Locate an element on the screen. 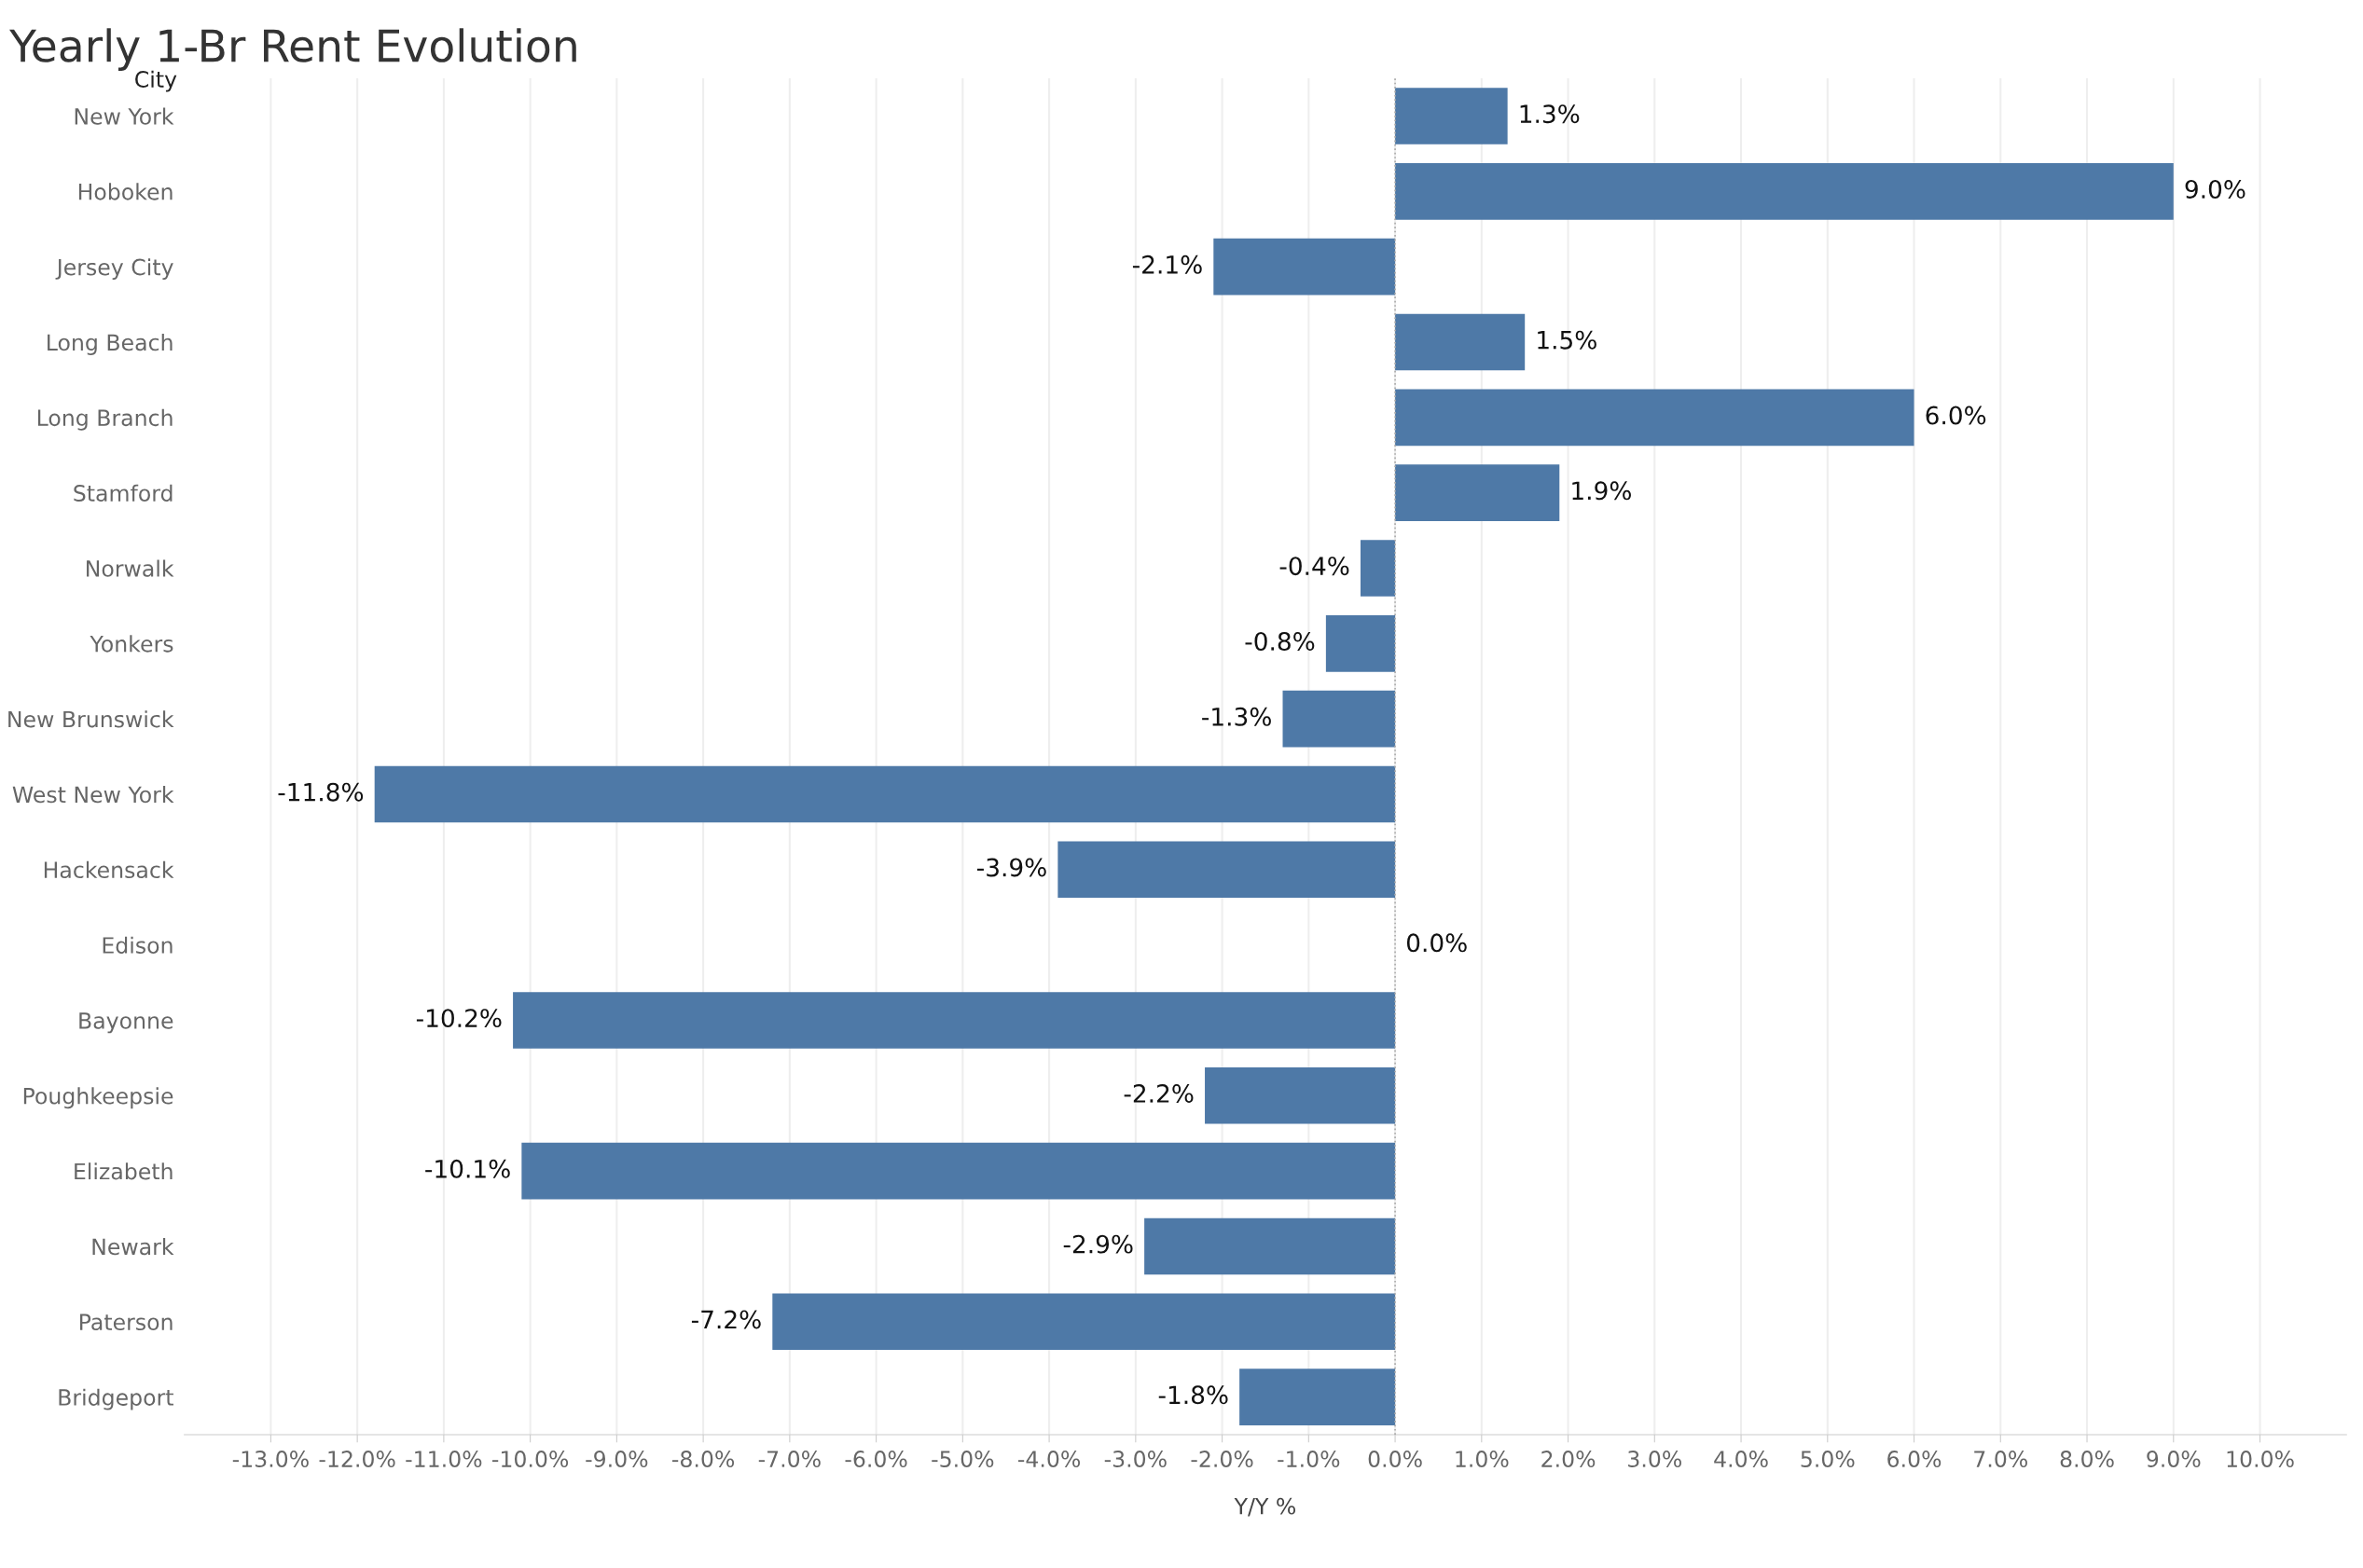  y-axis-title: City is located at coordinates (156, 81).